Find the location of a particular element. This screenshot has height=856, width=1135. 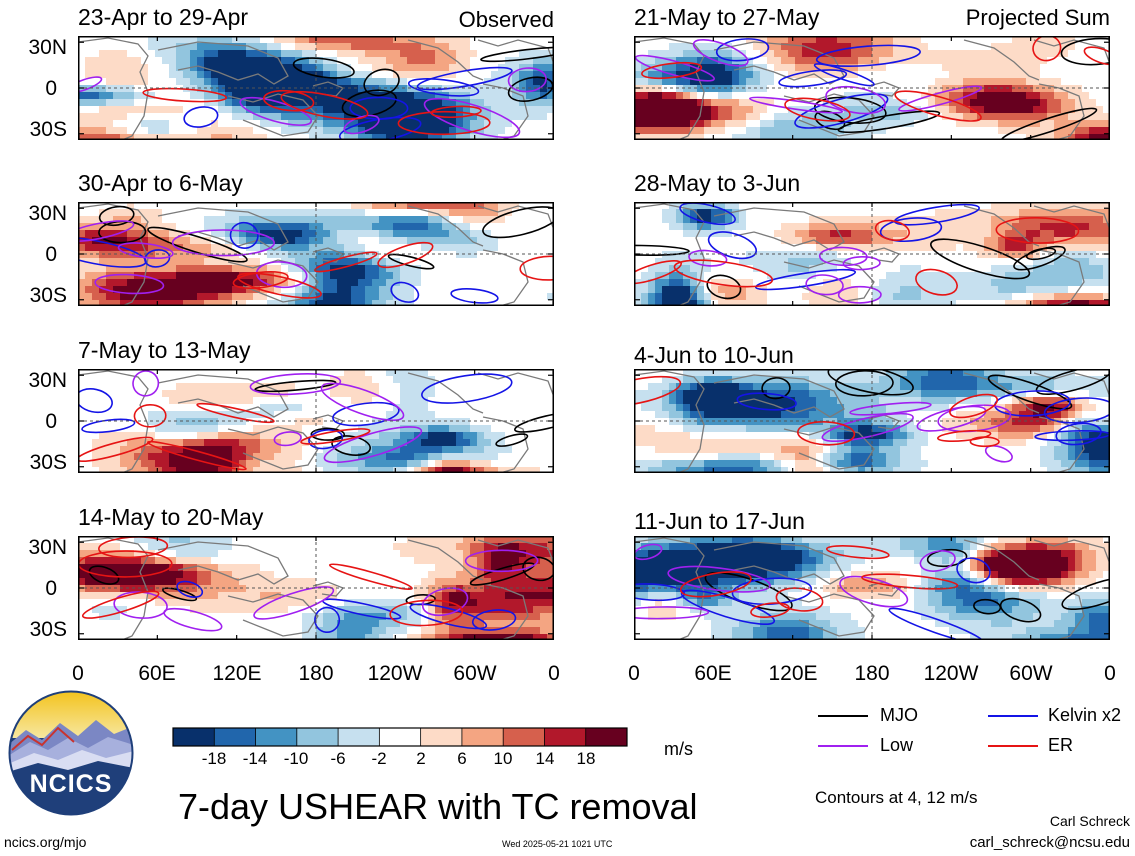

colorbar-unit: m/s is located at coordinates (678, 749).